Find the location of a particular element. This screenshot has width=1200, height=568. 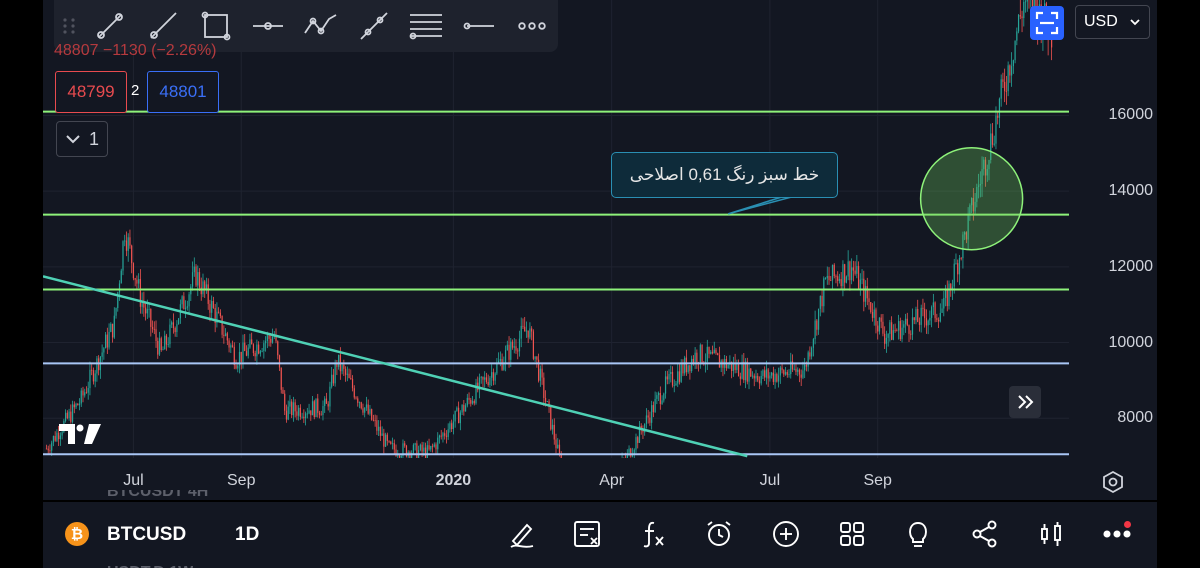

alert-icon is located at coordinates (719, 534).